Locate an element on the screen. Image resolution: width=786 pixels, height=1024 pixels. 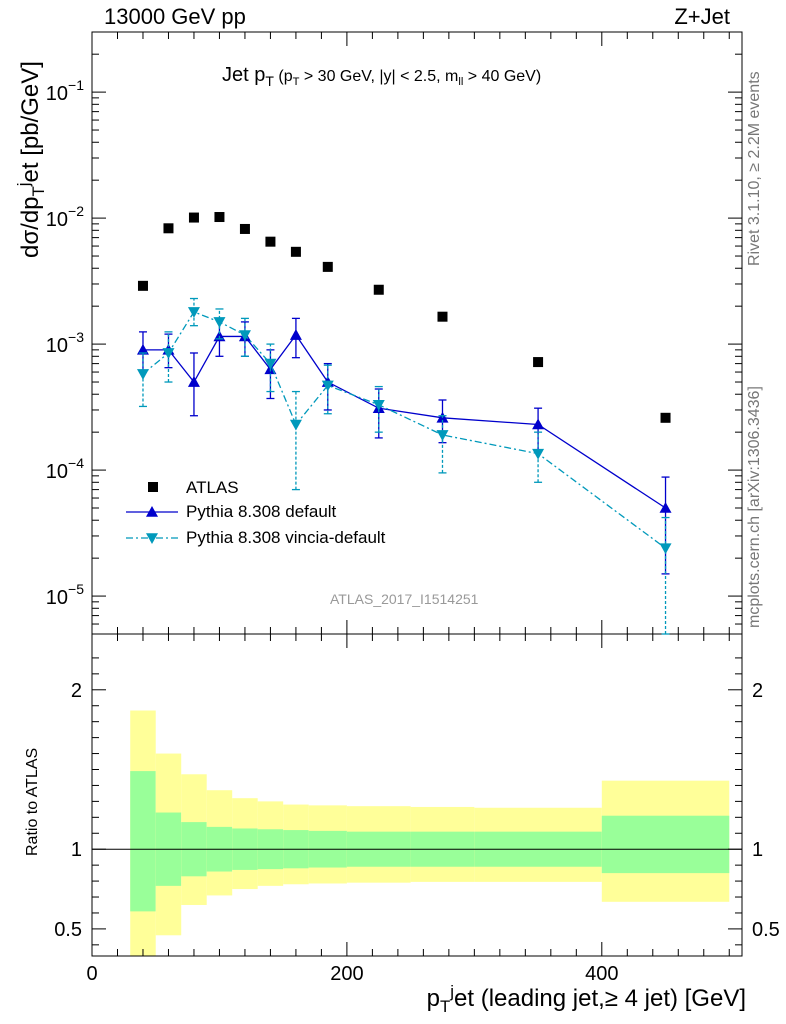
plot-title-cuts-rest: > 30 GeV, |y| < 2.5, m is located at coordinates (379, 76).